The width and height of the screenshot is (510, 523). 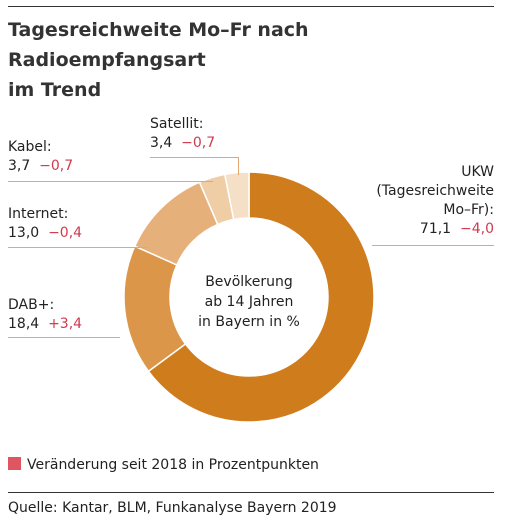 I want to click on leader-ukw, so click(x=433, y=245).